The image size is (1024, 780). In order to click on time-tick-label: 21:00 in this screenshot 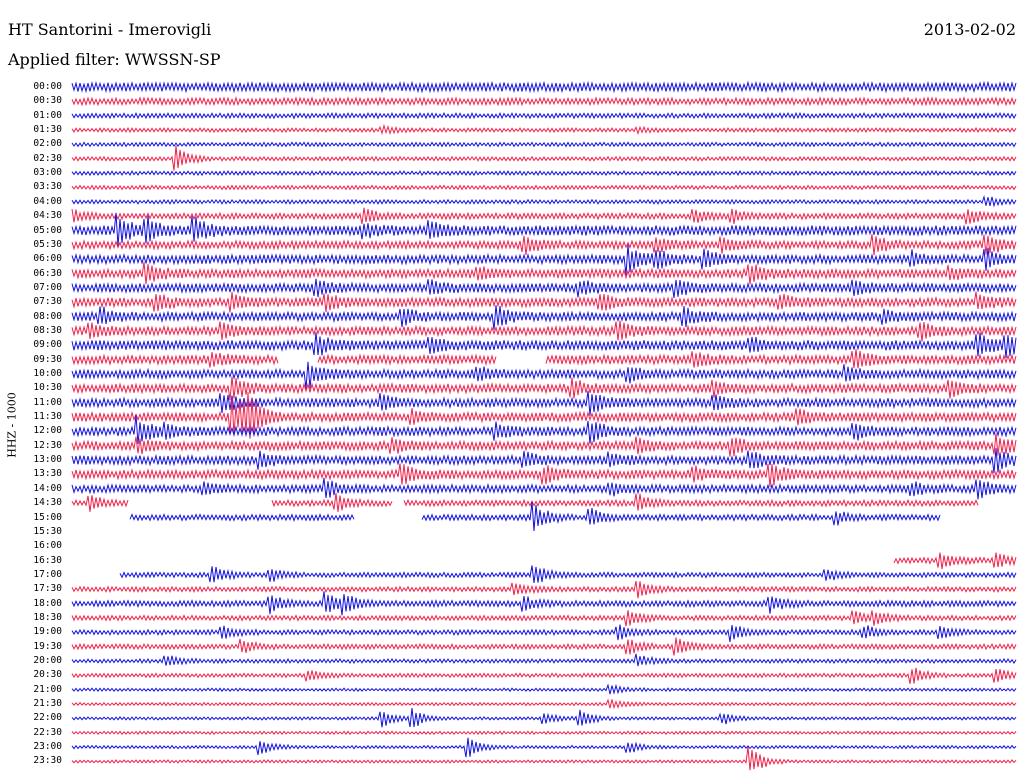, I will do `click(47, 689)`.